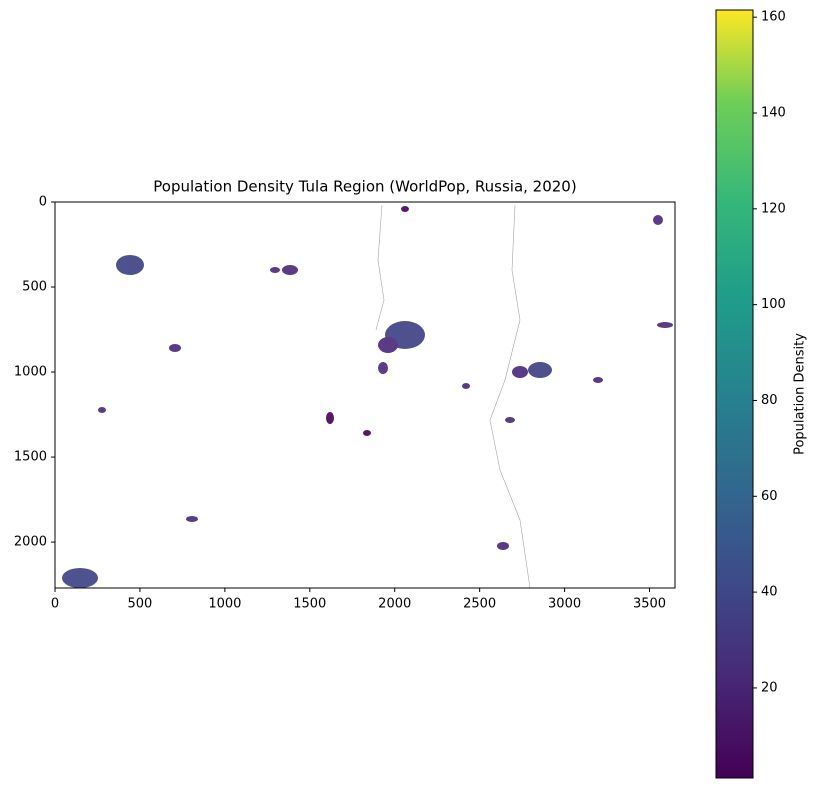 This screenshot has height=794, width=817. What do you see at coordinates (800, 394) in the screenshot?
I see `colorbar-label: Population Density` at bounding box center [800, 394].